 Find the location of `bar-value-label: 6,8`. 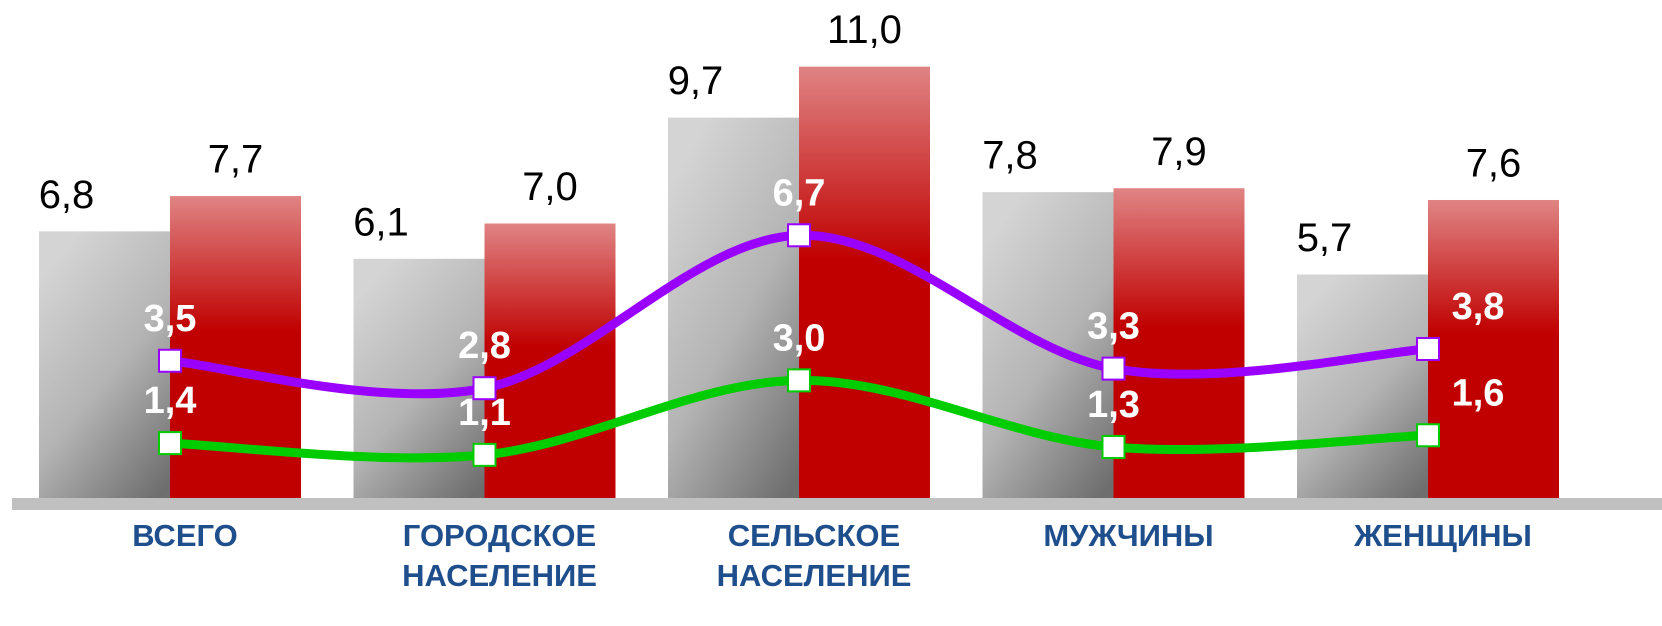

bar-value-label: 6,8 is located at coordinates (67, 195).